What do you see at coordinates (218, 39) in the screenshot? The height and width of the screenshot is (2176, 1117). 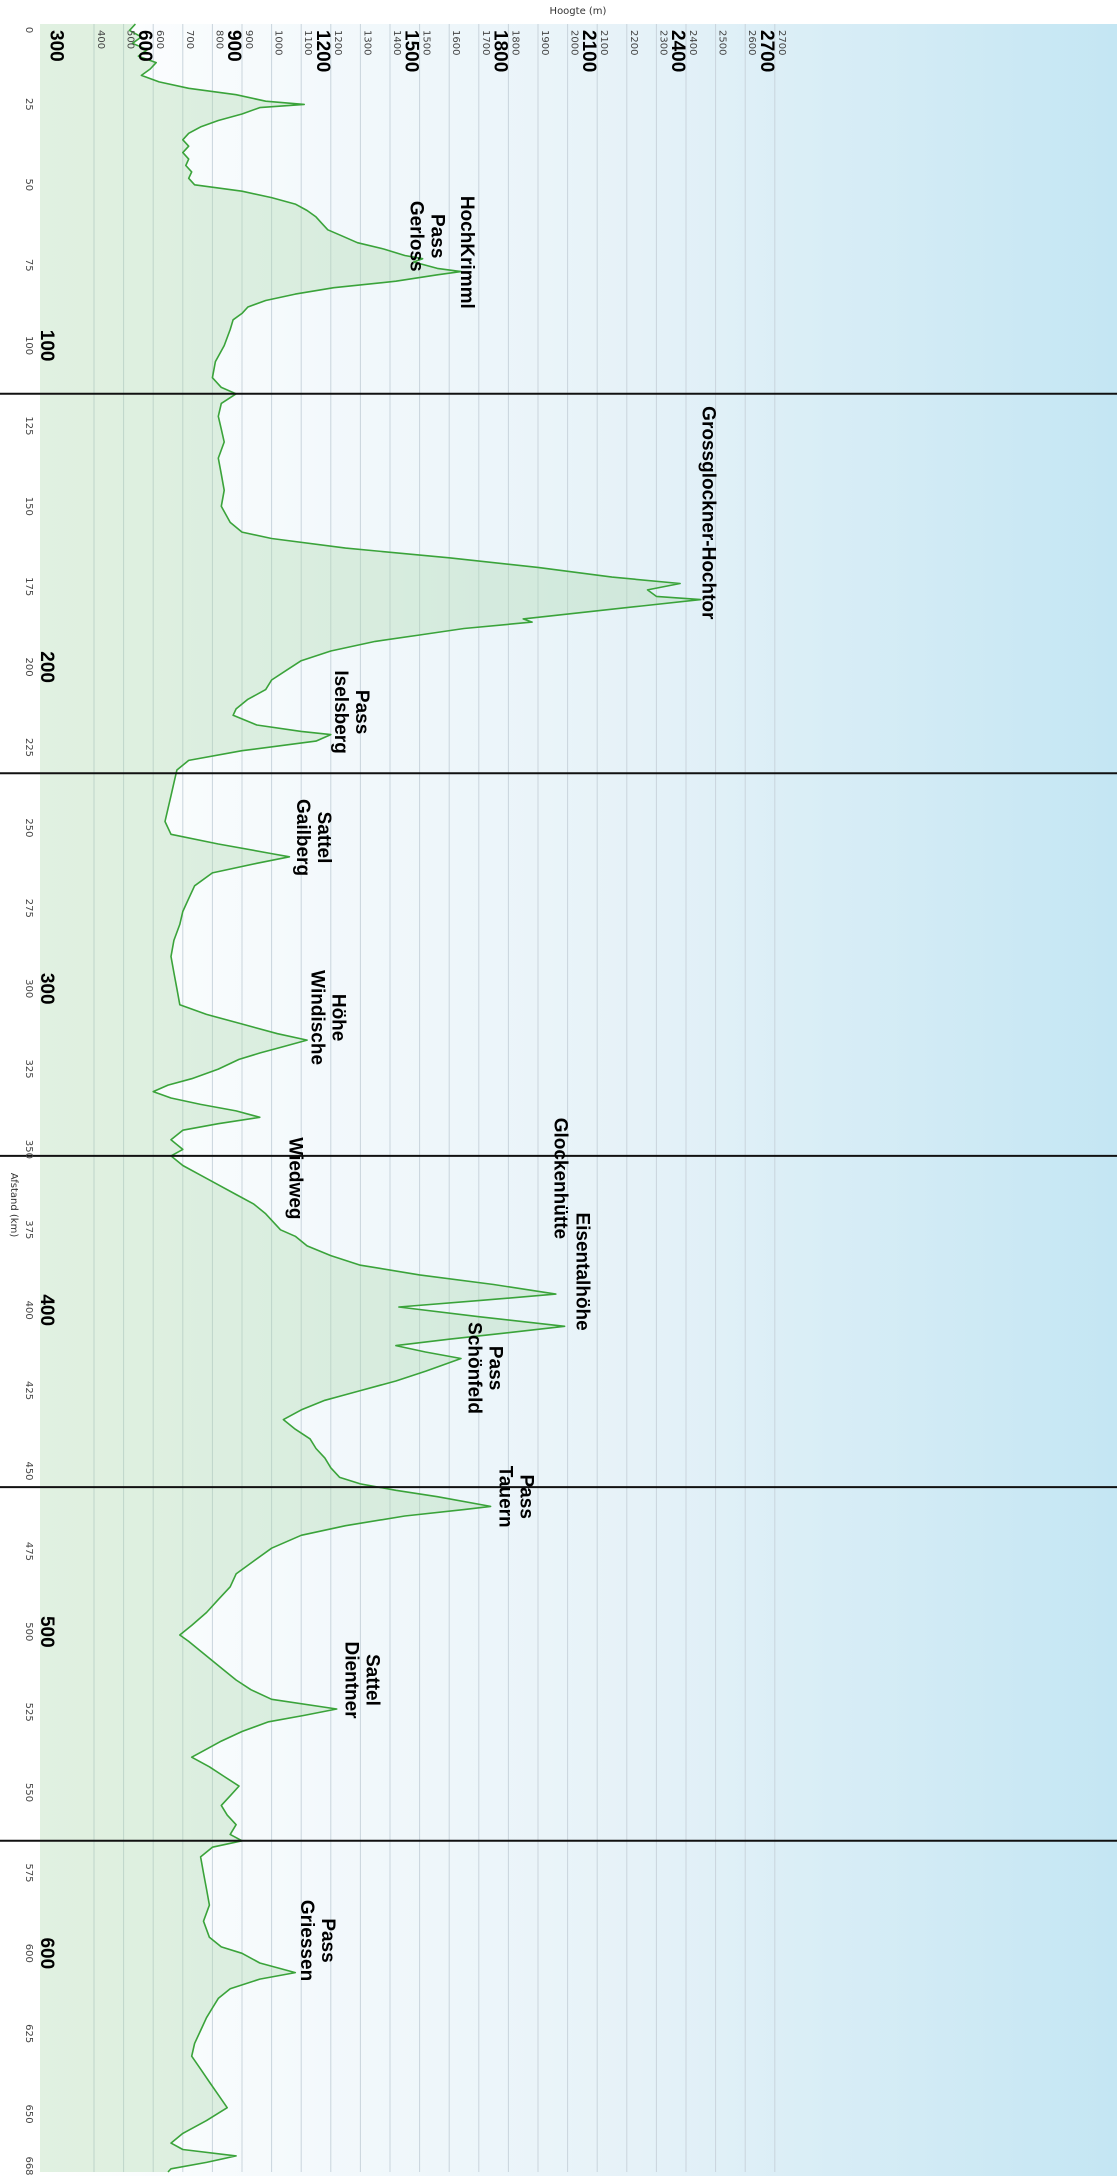 I see `height-tick-800: 800` at bounding box center [218, 39].